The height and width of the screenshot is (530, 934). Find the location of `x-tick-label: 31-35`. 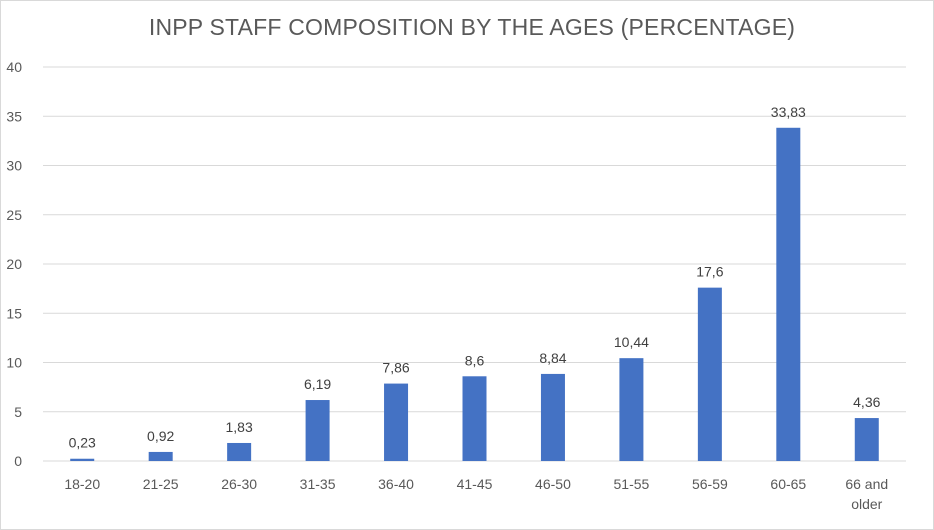

x-tick-label: 31-35 is located at coordinates (318, 484).